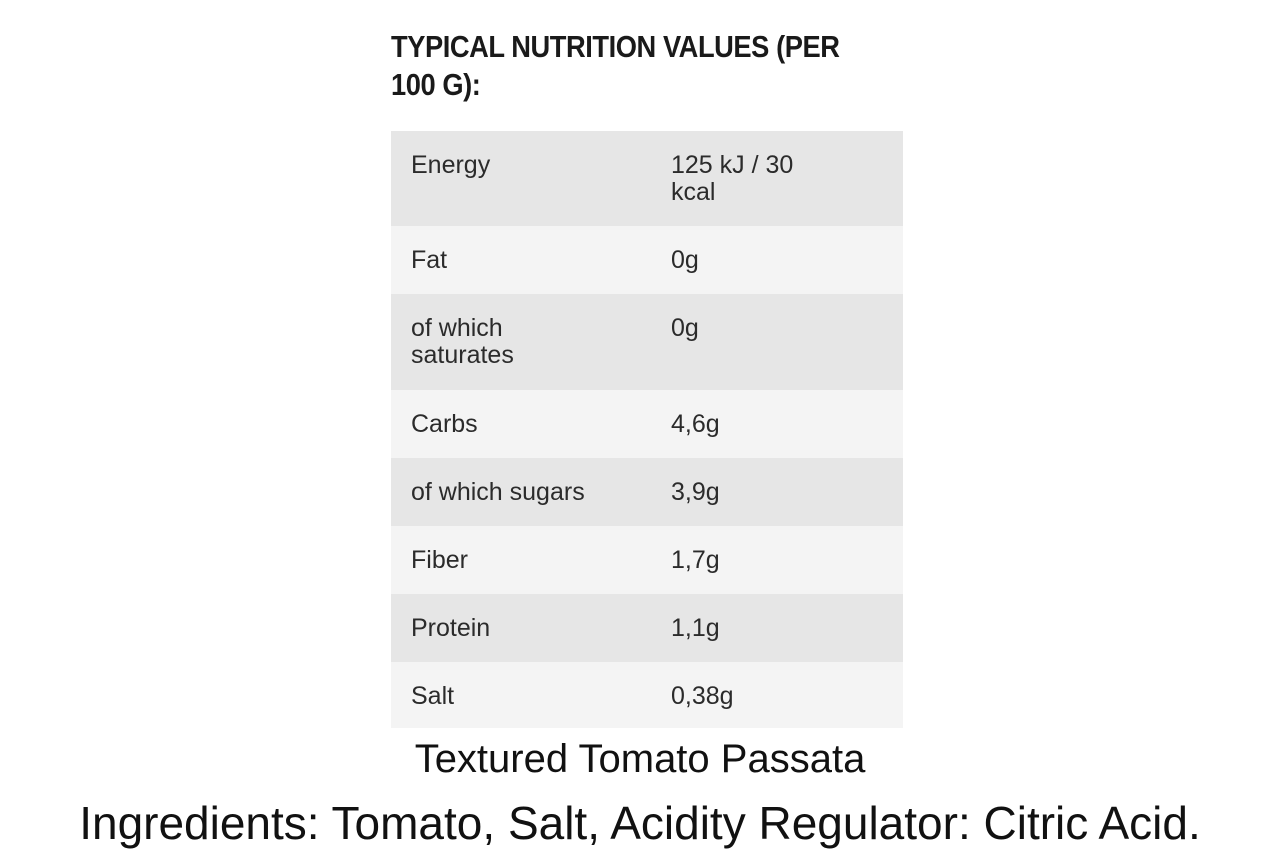 This screenshot has width=1280, height=853. Describe the element at coordinates (647, 695) in the screenshot. I see `table-row: Salt 0,38g` at that location.